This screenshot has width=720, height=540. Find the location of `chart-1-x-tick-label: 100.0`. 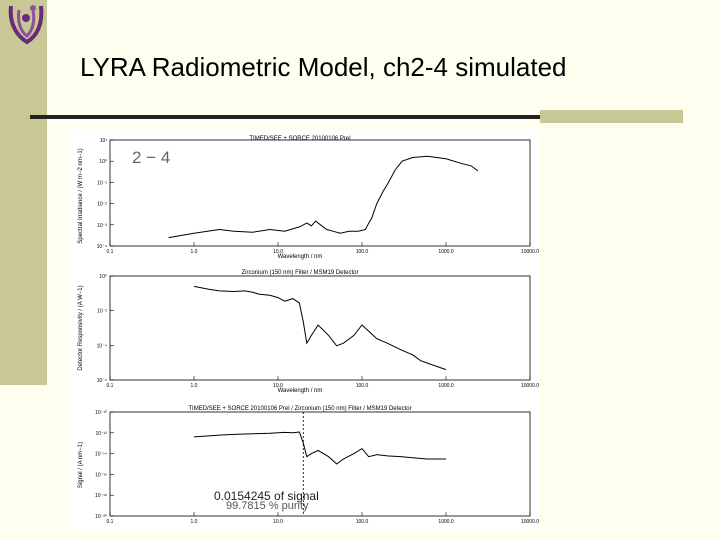

chart-1-x-tick-label: 100.0 is located at coordinates (362, 252).